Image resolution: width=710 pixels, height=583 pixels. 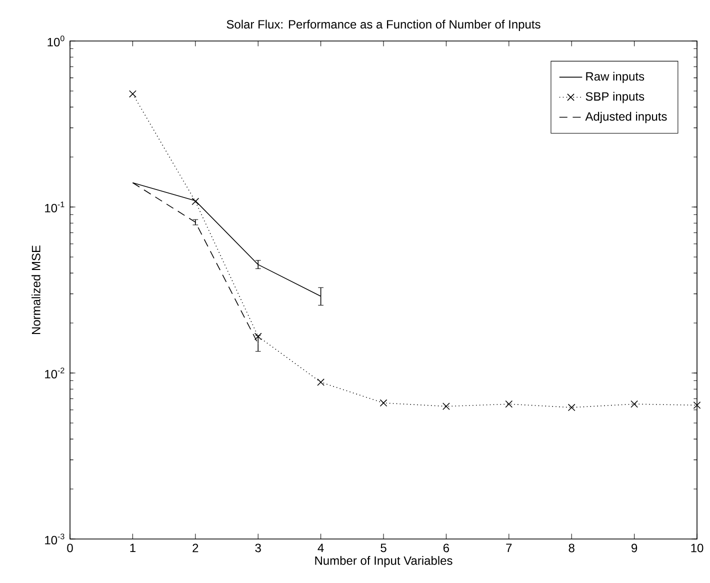 I want to click on x-tick-label: 3, so click(x=258, y=548).